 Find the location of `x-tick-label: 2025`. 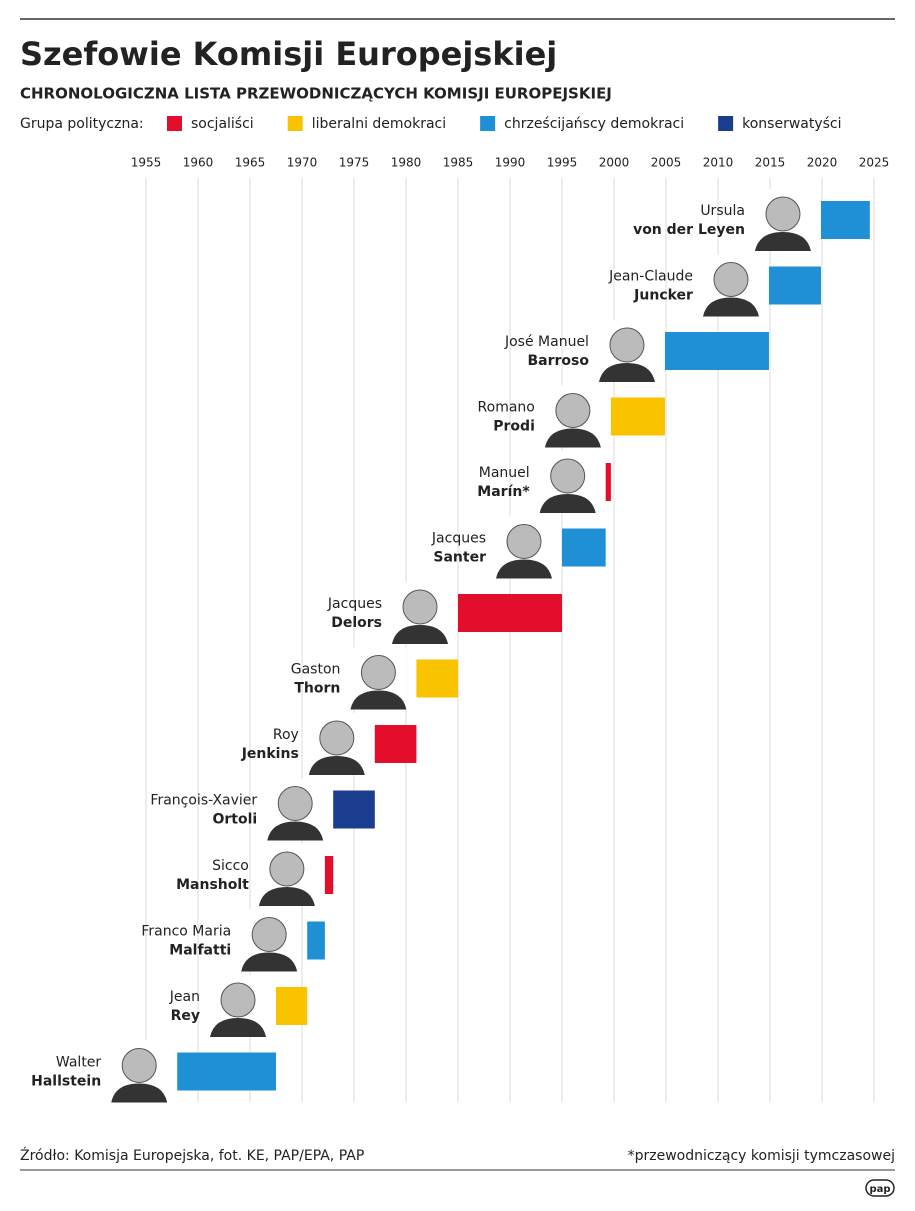

x-tick-label: 2025 is located at coordinates (874, 163).